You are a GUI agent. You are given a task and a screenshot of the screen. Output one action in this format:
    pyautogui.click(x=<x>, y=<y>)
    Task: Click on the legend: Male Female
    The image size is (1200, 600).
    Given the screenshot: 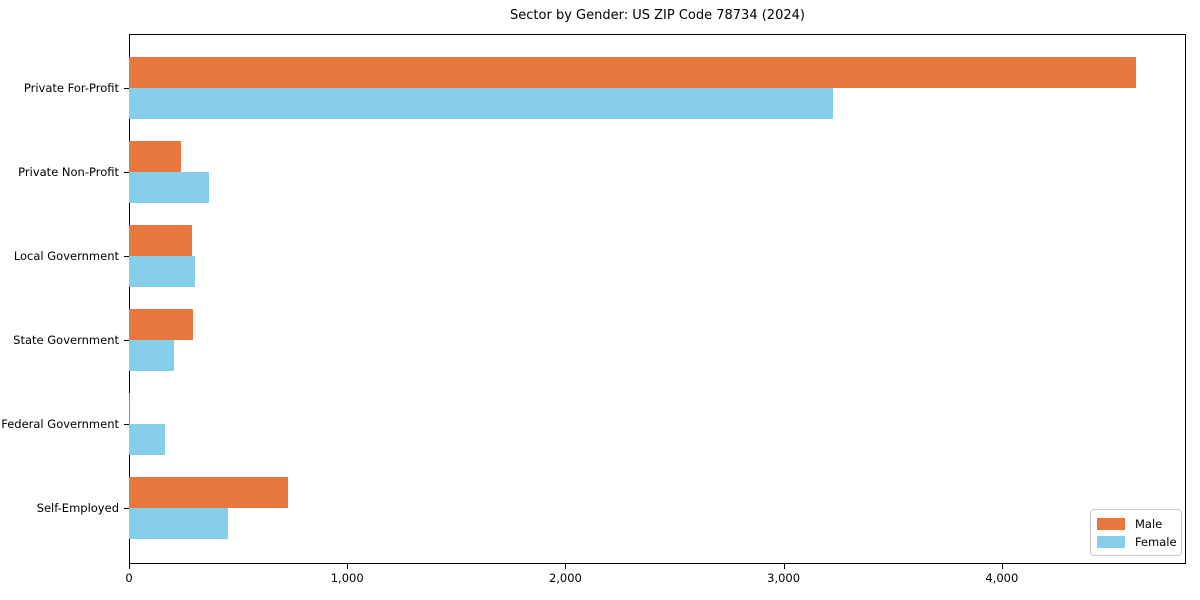 What is the action you would take?
    pyautogui.click(x=1136, y=532)
    